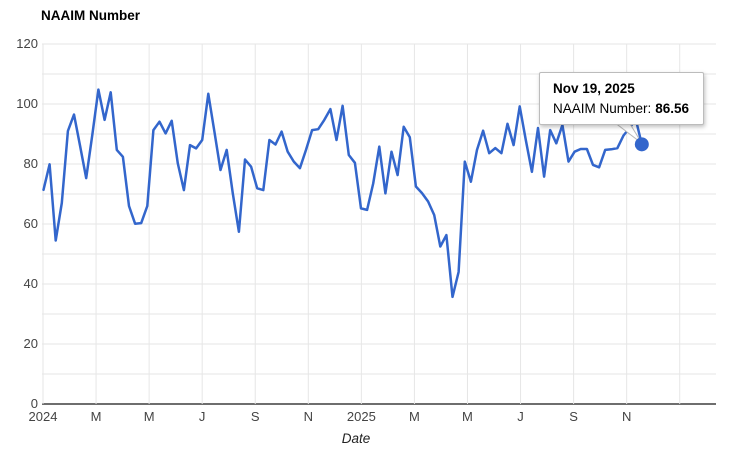  What do you see at coordinates (30, 283) in the screenshot?
I see `y-tick-label: 40` at bounding box center [30, 283].